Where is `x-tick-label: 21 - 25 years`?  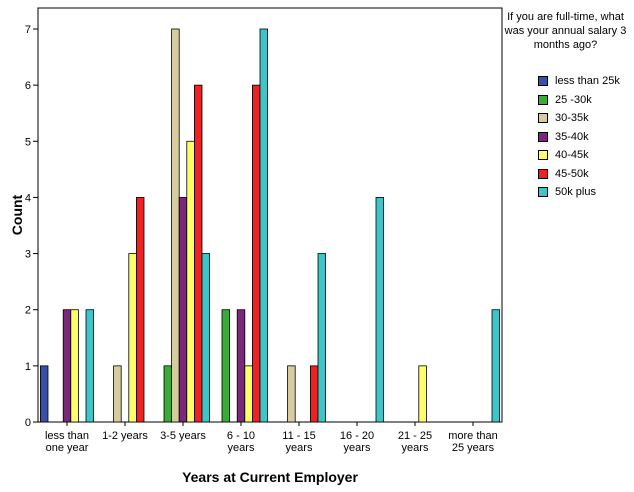 x-tick-label: 21 - 25 years is located at coordinates (415, 442).